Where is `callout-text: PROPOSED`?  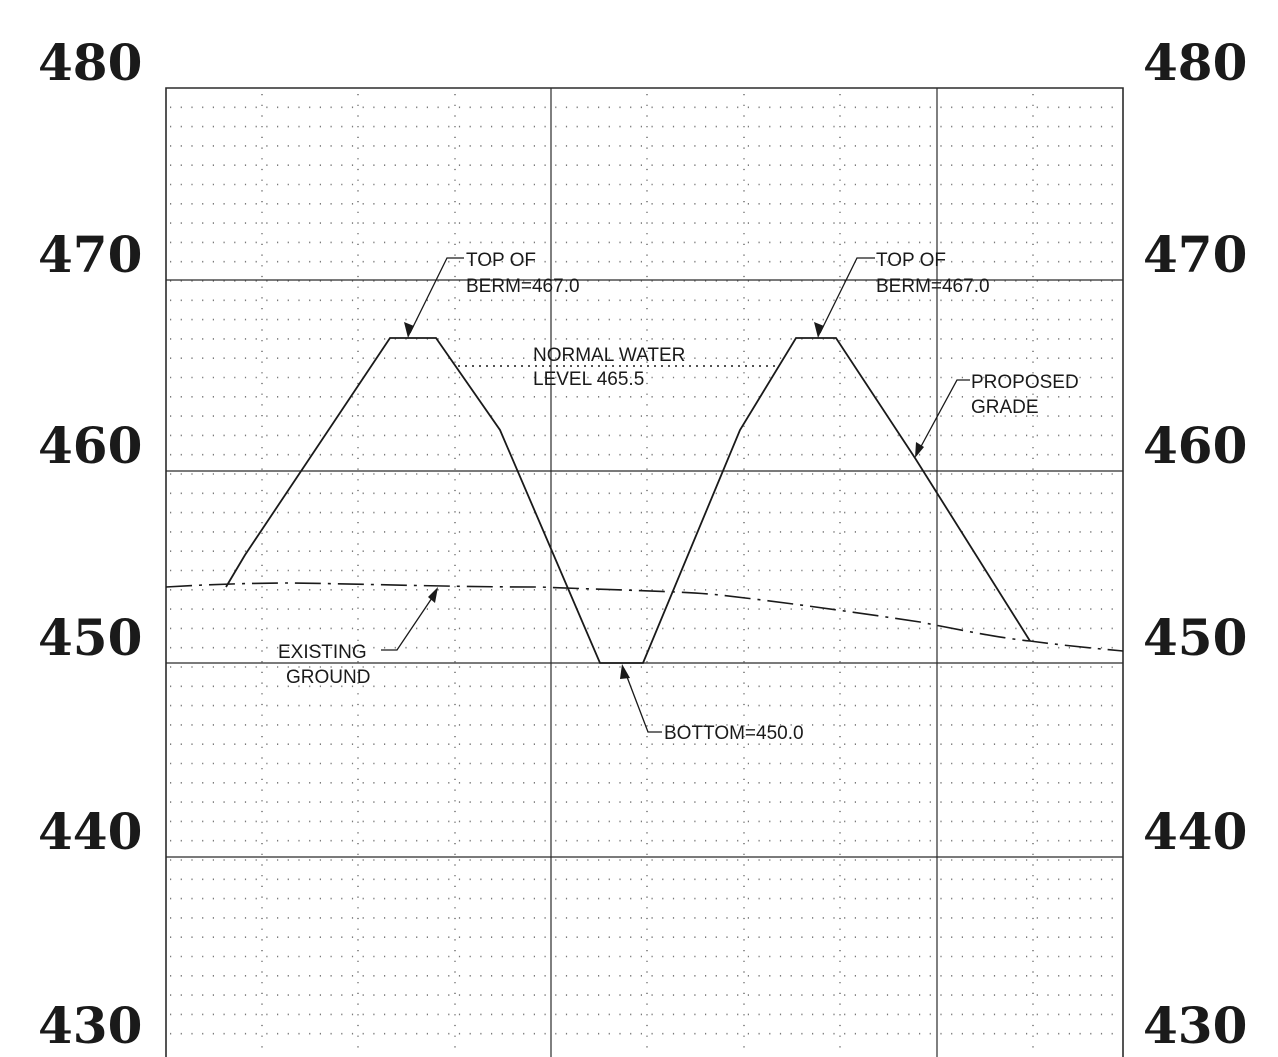
callout-text: PROPOSED is located at coordinates (1025, 382).